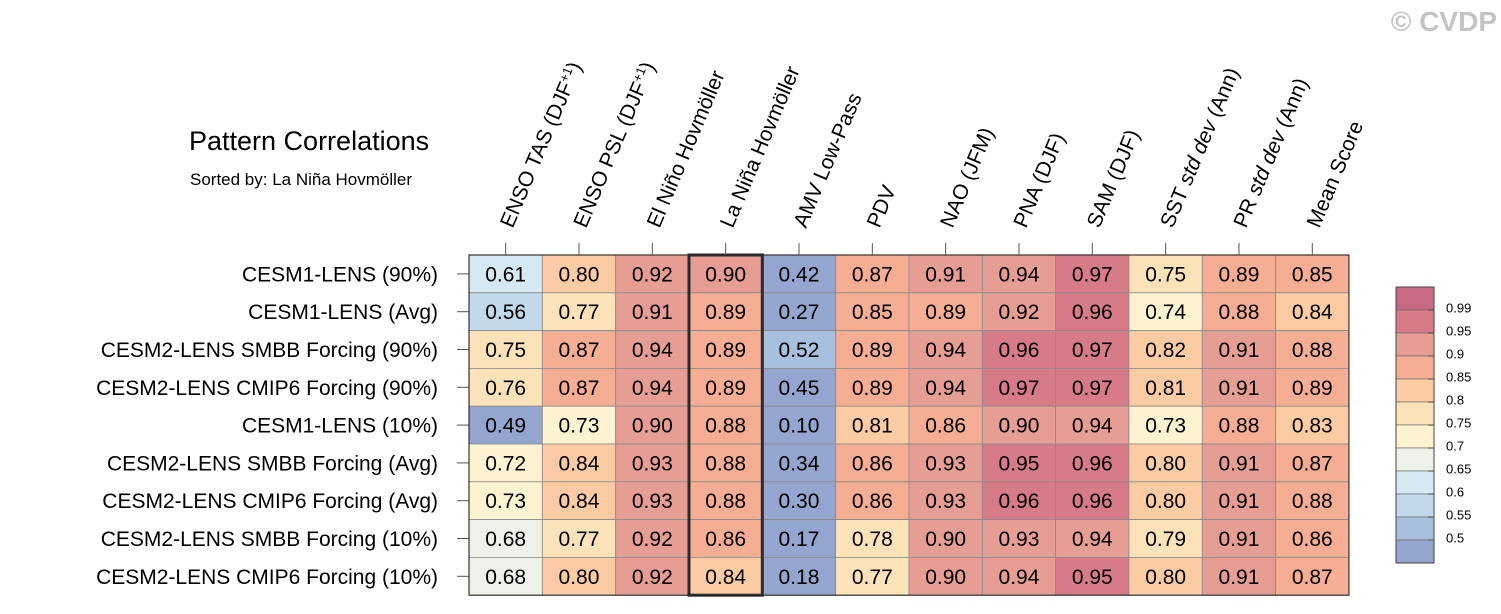 The width and height of the screenshot is (1501, 614). I want to click on column-label: PR std dev (Ann), so click(1271, 153).